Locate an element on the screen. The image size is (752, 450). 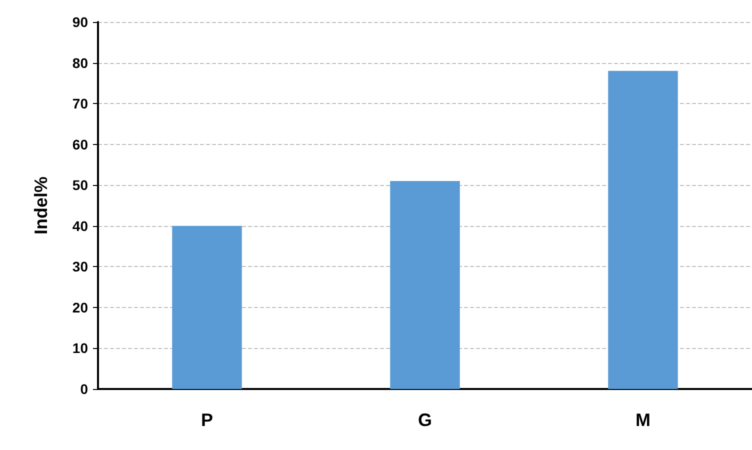
y-tick-label: 60 is located at coordinates (80, 144).